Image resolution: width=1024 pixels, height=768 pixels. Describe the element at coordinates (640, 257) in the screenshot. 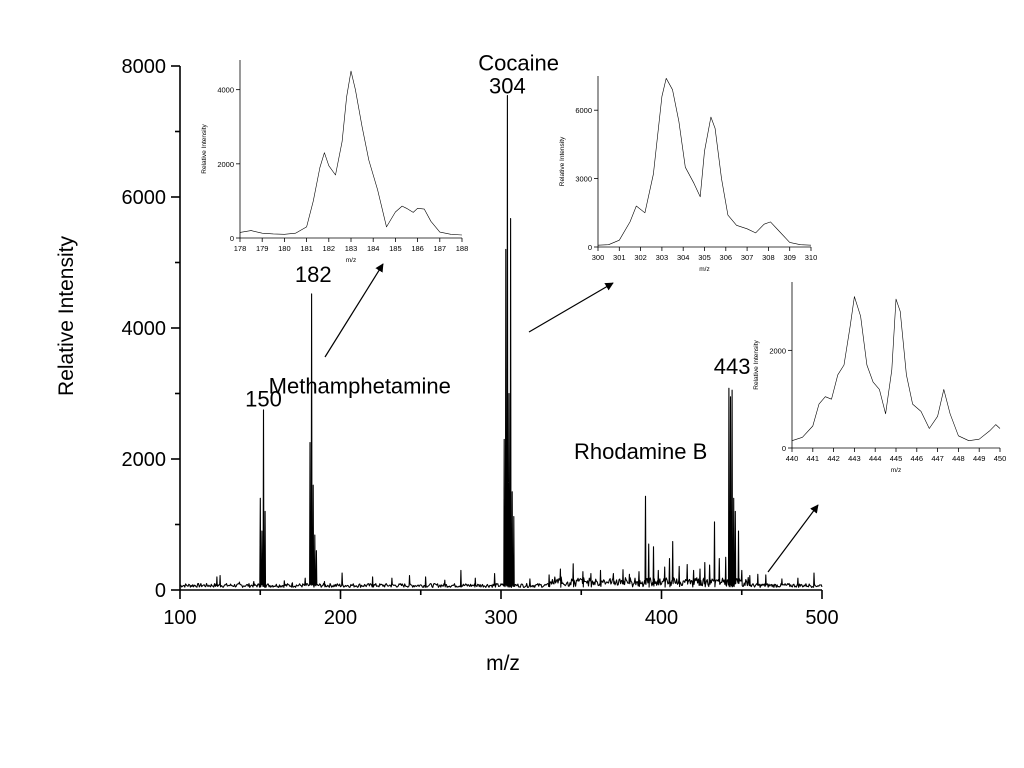

I see `inset-x-tick-label: 302` at that location.